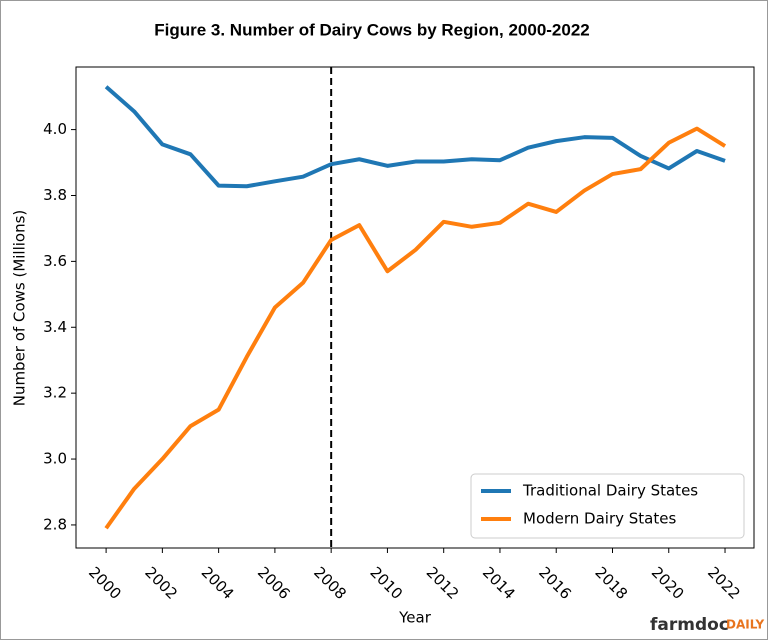 The width and height of the screenshot is (768, 640). What do you see at coordinates (415, 137) in the screenshot?
I see `series-line` at bounding box center [415, 137].